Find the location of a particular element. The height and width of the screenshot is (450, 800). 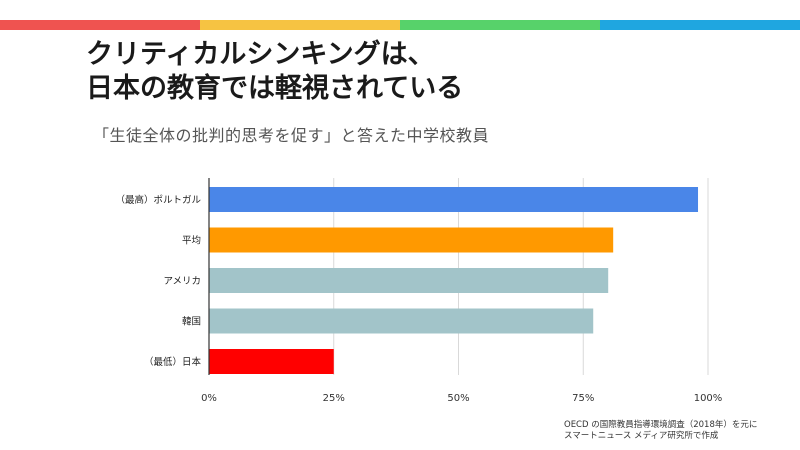

chart-title: 「生徒全体の批判的思考を促す」と答えた中学校教員 is located at coordinates (291, 135).